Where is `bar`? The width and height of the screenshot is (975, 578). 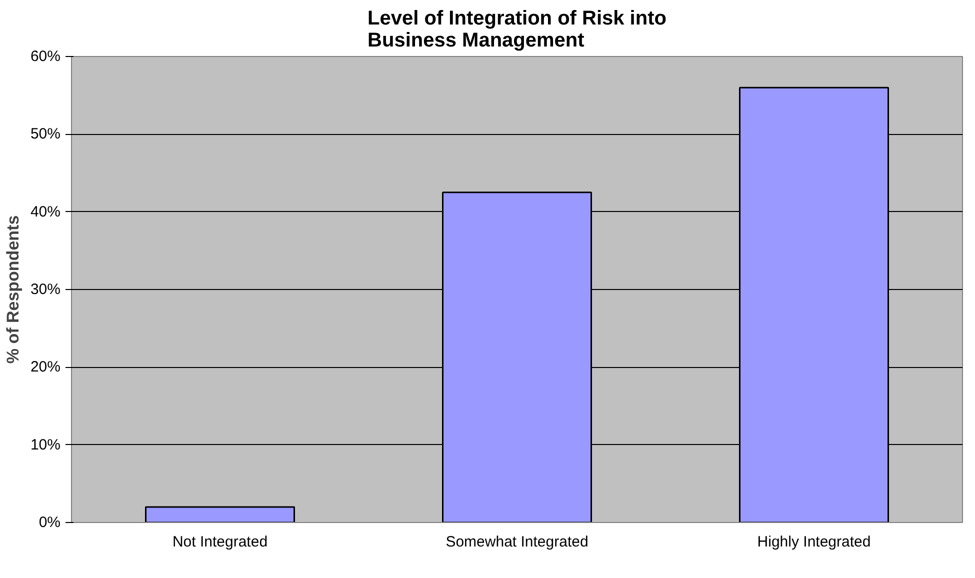
bar is located at coordinates (220, 514).